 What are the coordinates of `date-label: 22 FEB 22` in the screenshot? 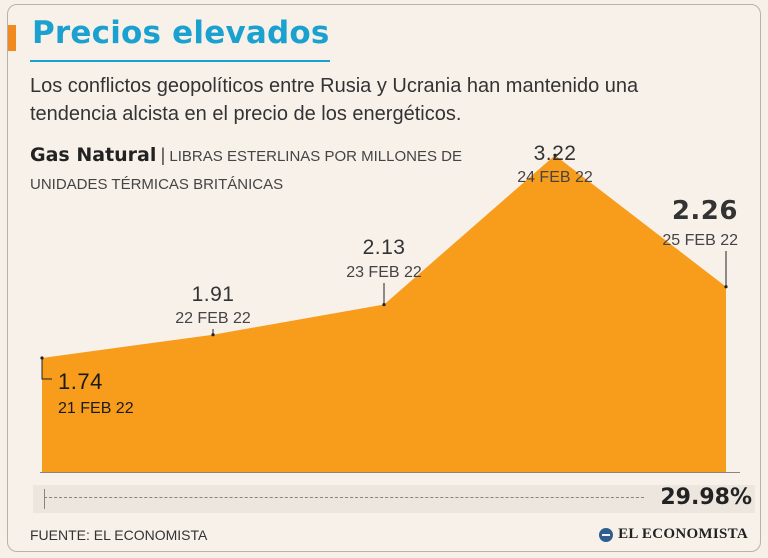 It's located at (213, 318).